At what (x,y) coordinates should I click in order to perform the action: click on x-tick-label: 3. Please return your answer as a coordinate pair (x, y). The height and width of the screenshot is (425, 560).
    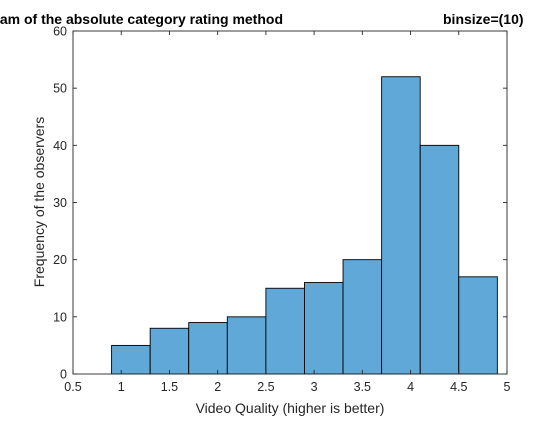
    Looking at the image, I should click on (314, 387).